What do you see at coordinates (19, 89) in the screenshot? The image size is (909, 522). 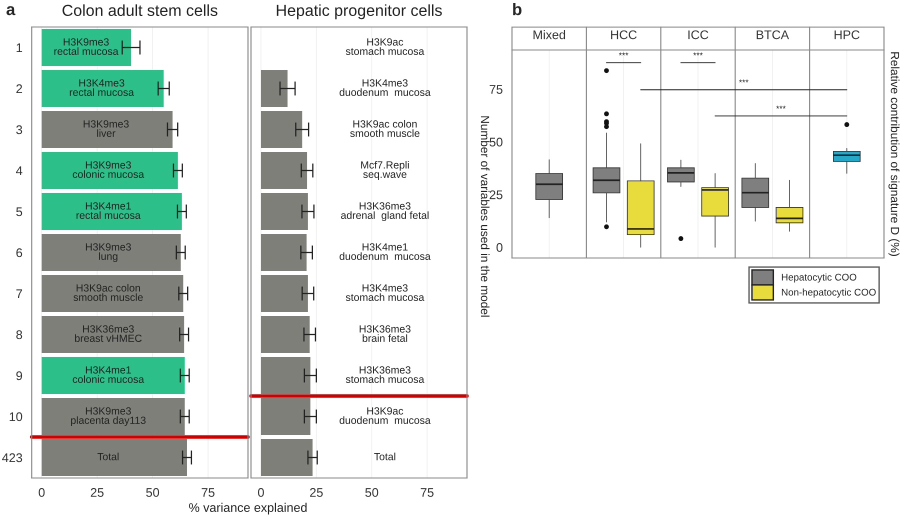 I see `y-tick-label: 2` at bounding box center [19, 89].